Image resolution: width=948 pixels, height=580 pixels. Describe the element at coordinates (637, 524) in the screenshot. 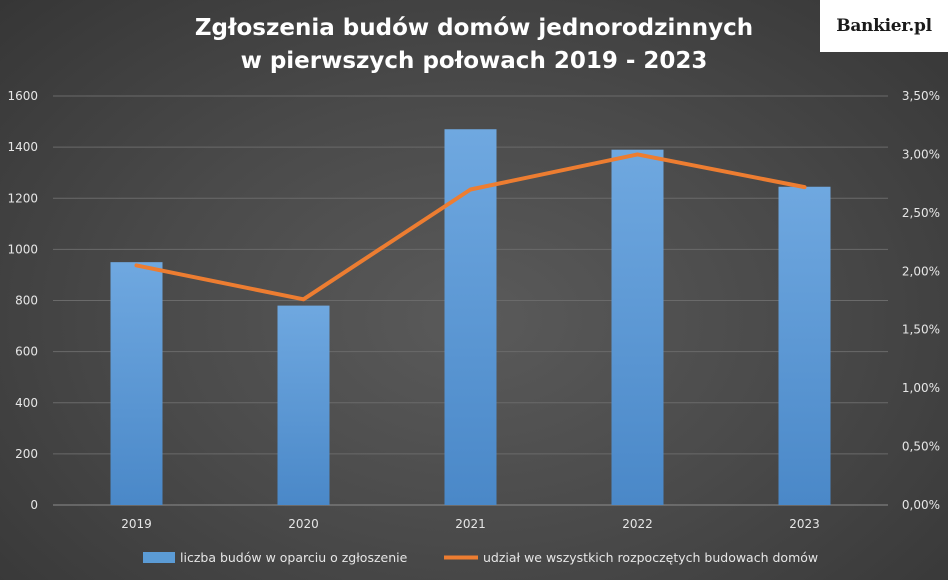

I see `x-tick-label: 2022` at that location.